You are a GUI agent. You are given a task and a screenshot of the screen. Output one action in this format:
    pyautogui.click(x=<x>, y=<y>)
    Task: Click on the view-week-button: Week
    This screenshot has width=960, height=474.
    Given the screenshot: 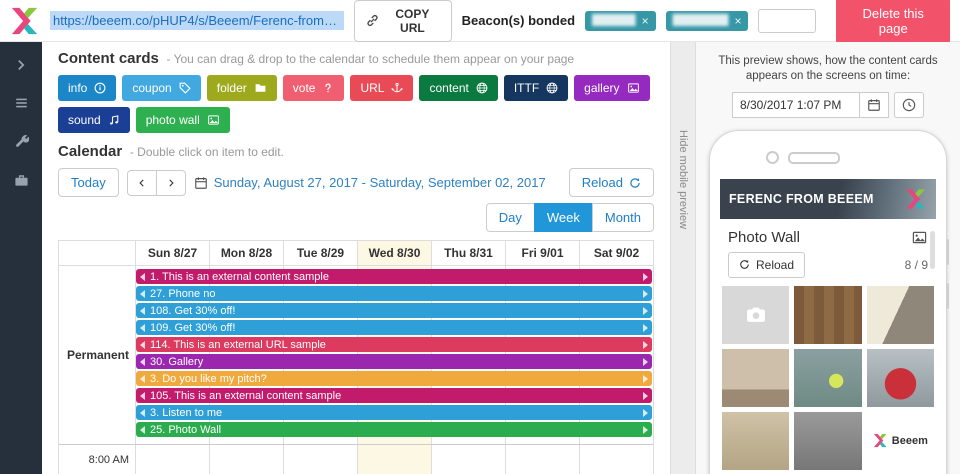 What is the action you would take?
    pyautogui.click(x=563, y=217)
    